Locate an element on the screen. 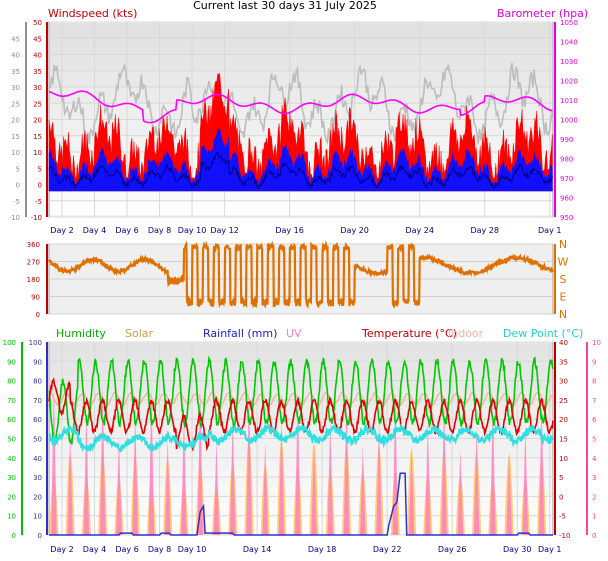 The image size is (608, 561). baro-tick-label: 1010 is located at coordinates (569, 101).